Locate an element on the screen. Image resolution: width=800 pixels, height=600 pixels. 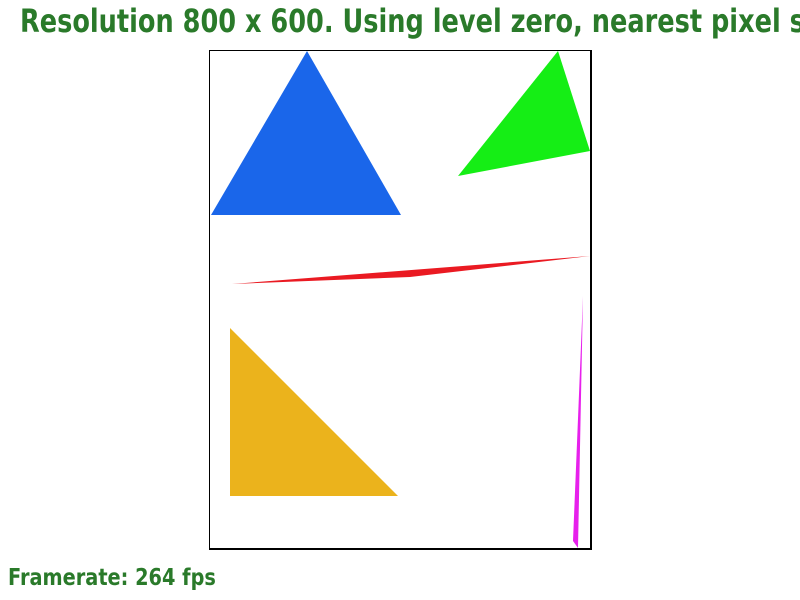
red-triangle is located at coordinates (411, 270).